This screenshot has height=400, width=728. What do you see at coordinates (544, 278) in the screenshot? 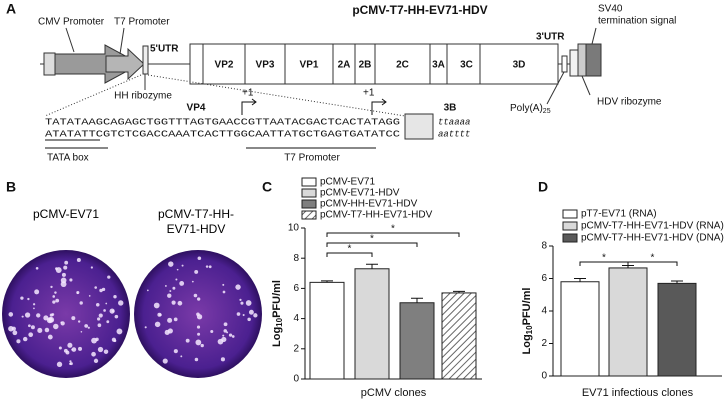
I see `y-tick-label: 6` at bounding box center [544, 278].